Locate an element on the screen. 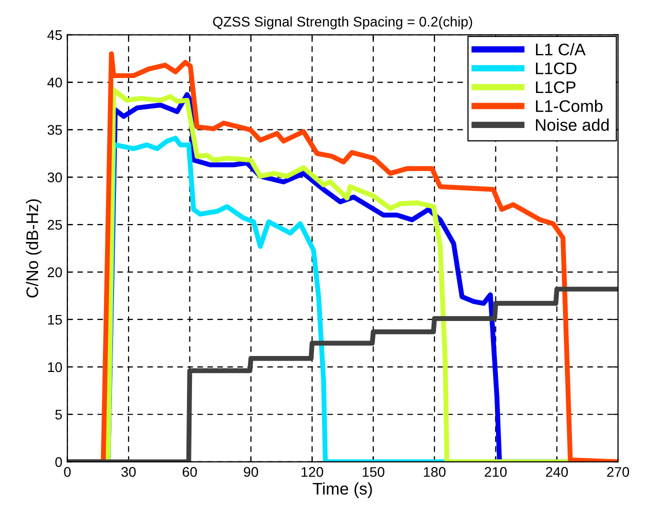  chart-title: QZSS Signal Strength Spacing = 0.2(chip) is located at coordinates (342, 23).